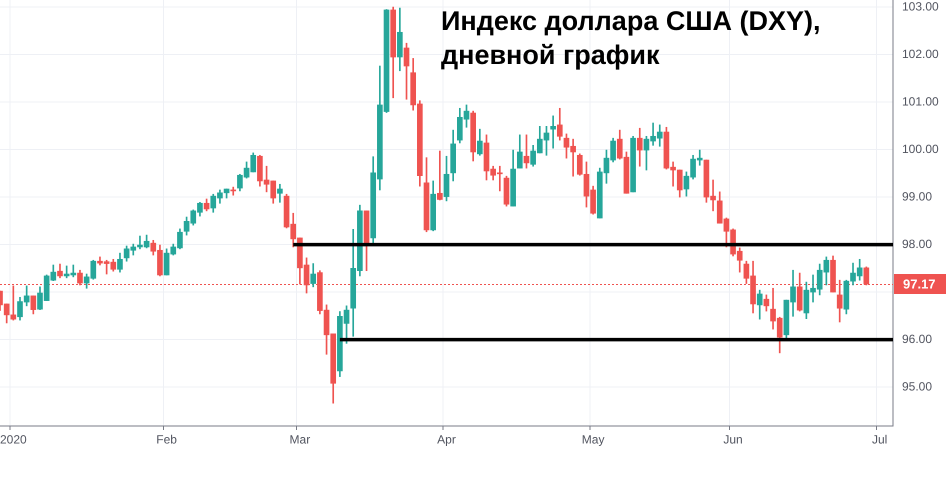 This screenshot has width=949, height=481. Describe the element at coordinates (446, 439) in the screenshot. I see `x-tick-label: Apr` at that location.